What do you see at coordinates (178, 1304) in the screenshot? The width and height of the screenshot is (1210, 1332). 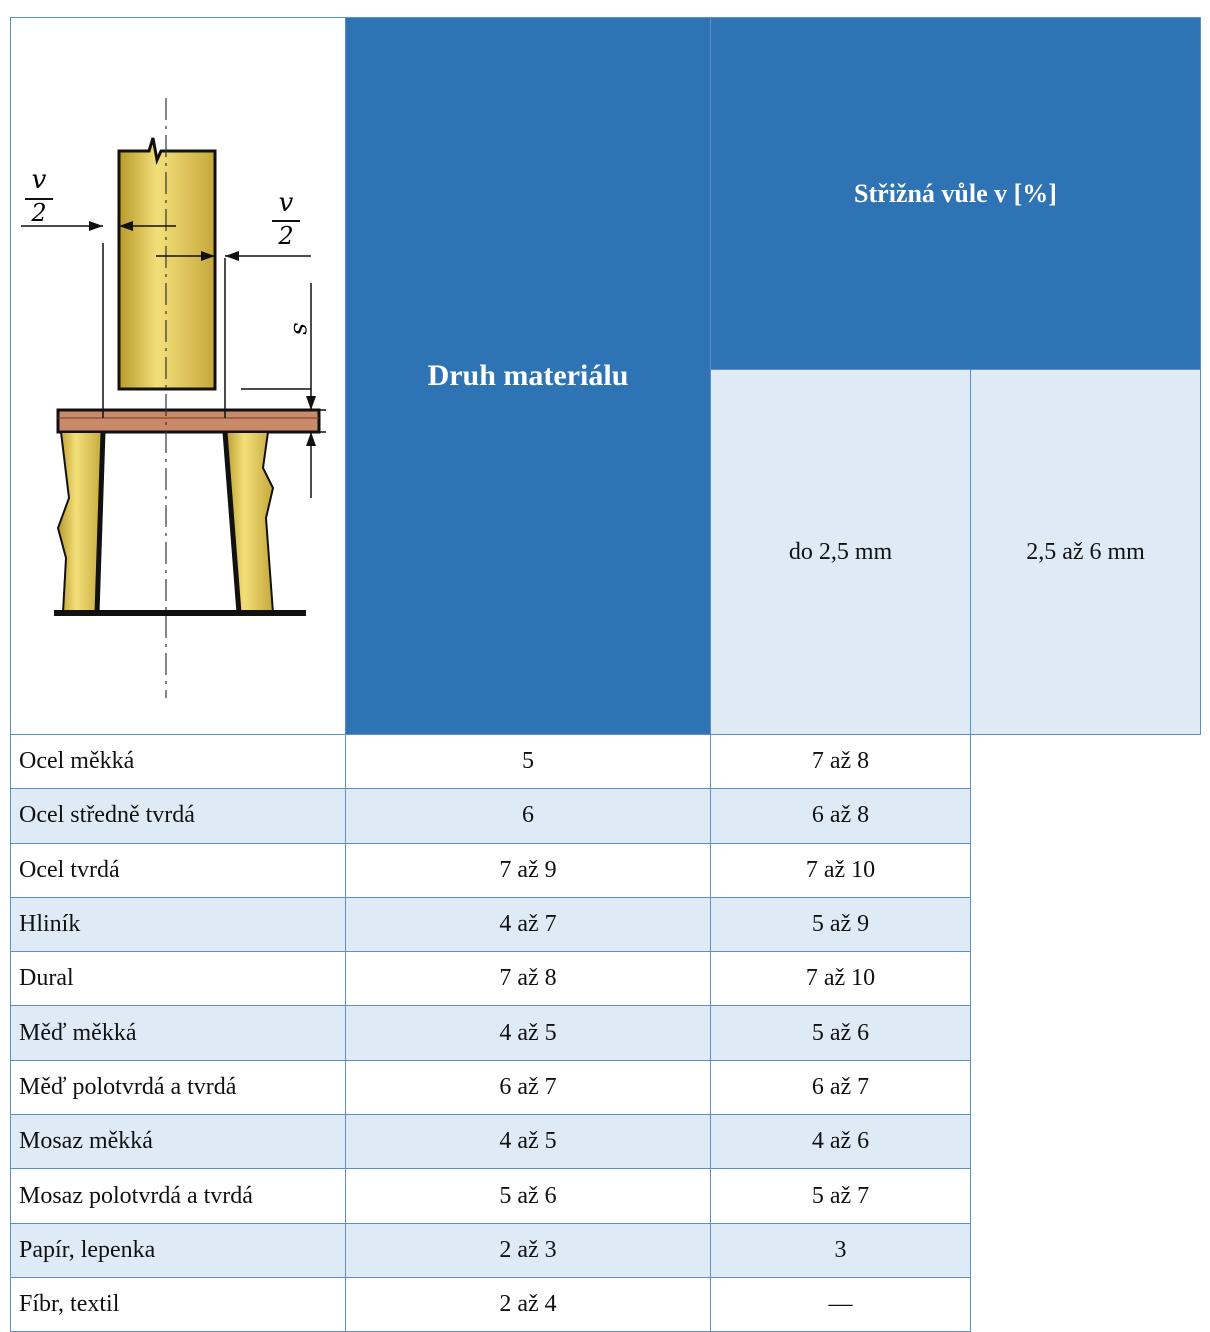 I see `material-cell: Fíbr, textil` at bounding box center [178, 1304].